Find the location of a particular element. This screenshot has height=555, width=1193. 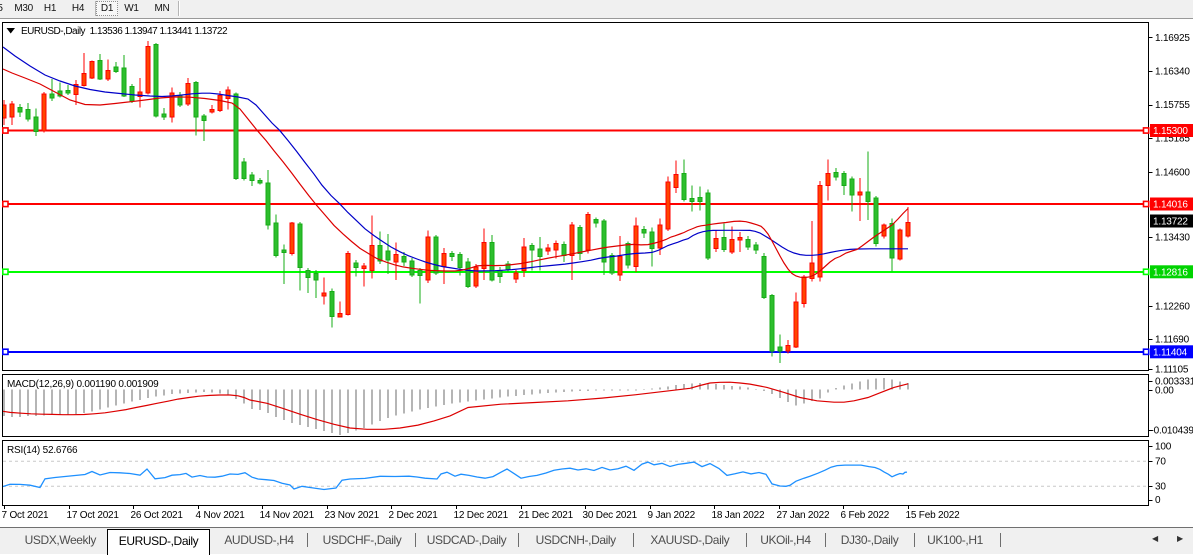

svg-text: 6 Feb 2022 is located at coordinates (865, 515).